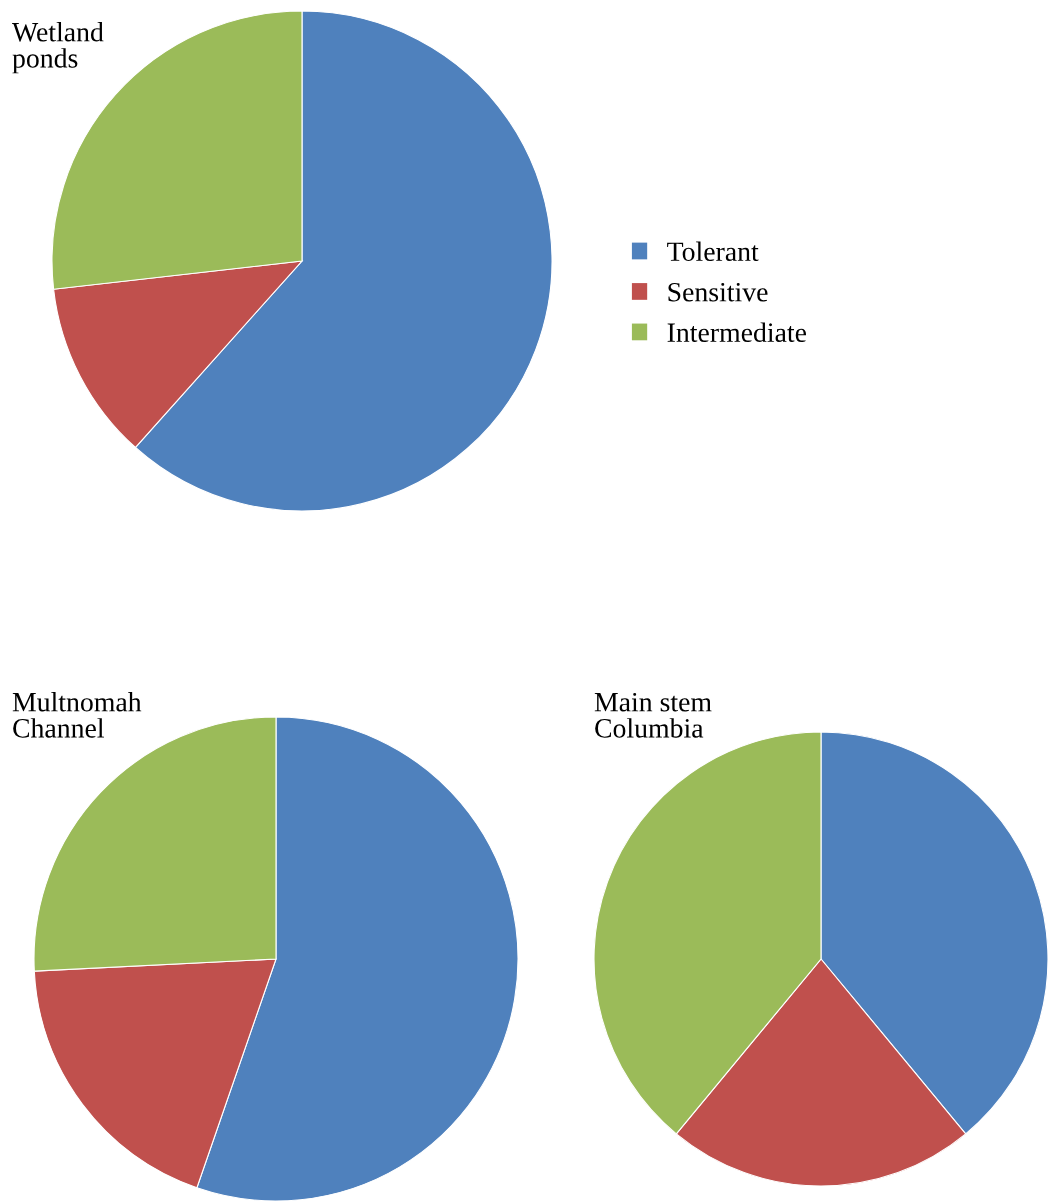 The image size is (1050, 1203). Describe the element at coordinates (713, 251) in the screenshot. I see `legend-label: Tolerant` at that location.